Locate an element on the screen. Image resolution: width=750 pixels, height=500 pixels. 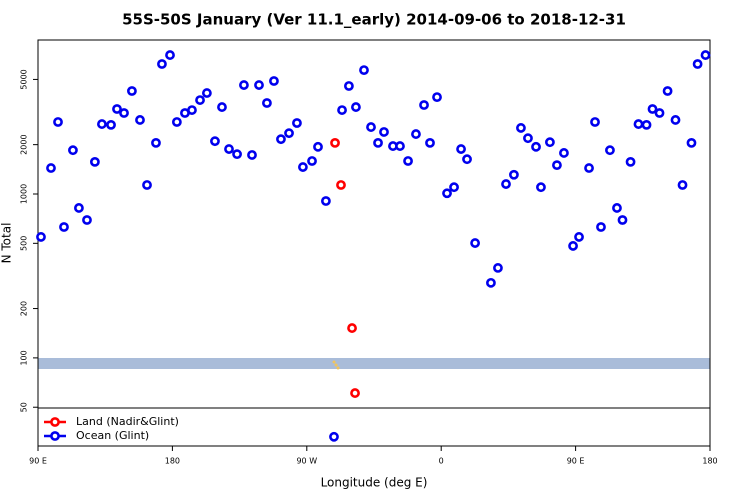
x-tick-label: 90 W is located at coordinates (306, 461).